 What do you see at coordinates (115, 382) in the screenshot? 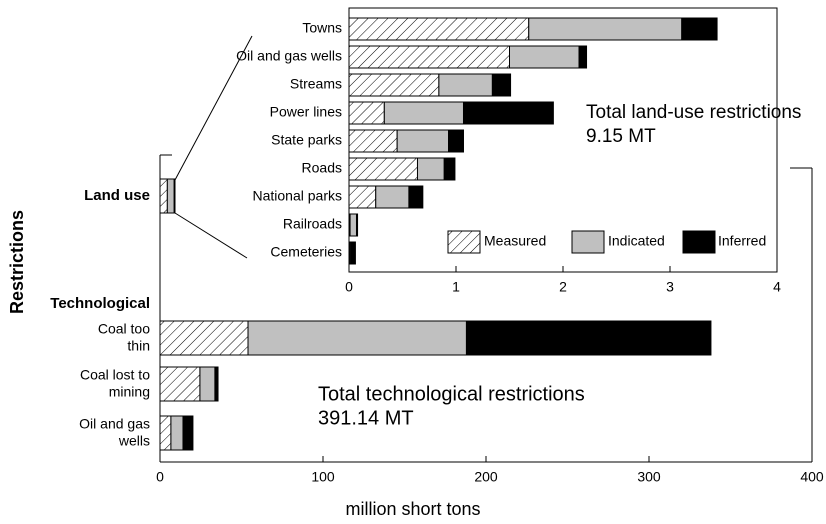
I see `y-tick-label: Coal lost to mining` at bounding box center [115, 382].